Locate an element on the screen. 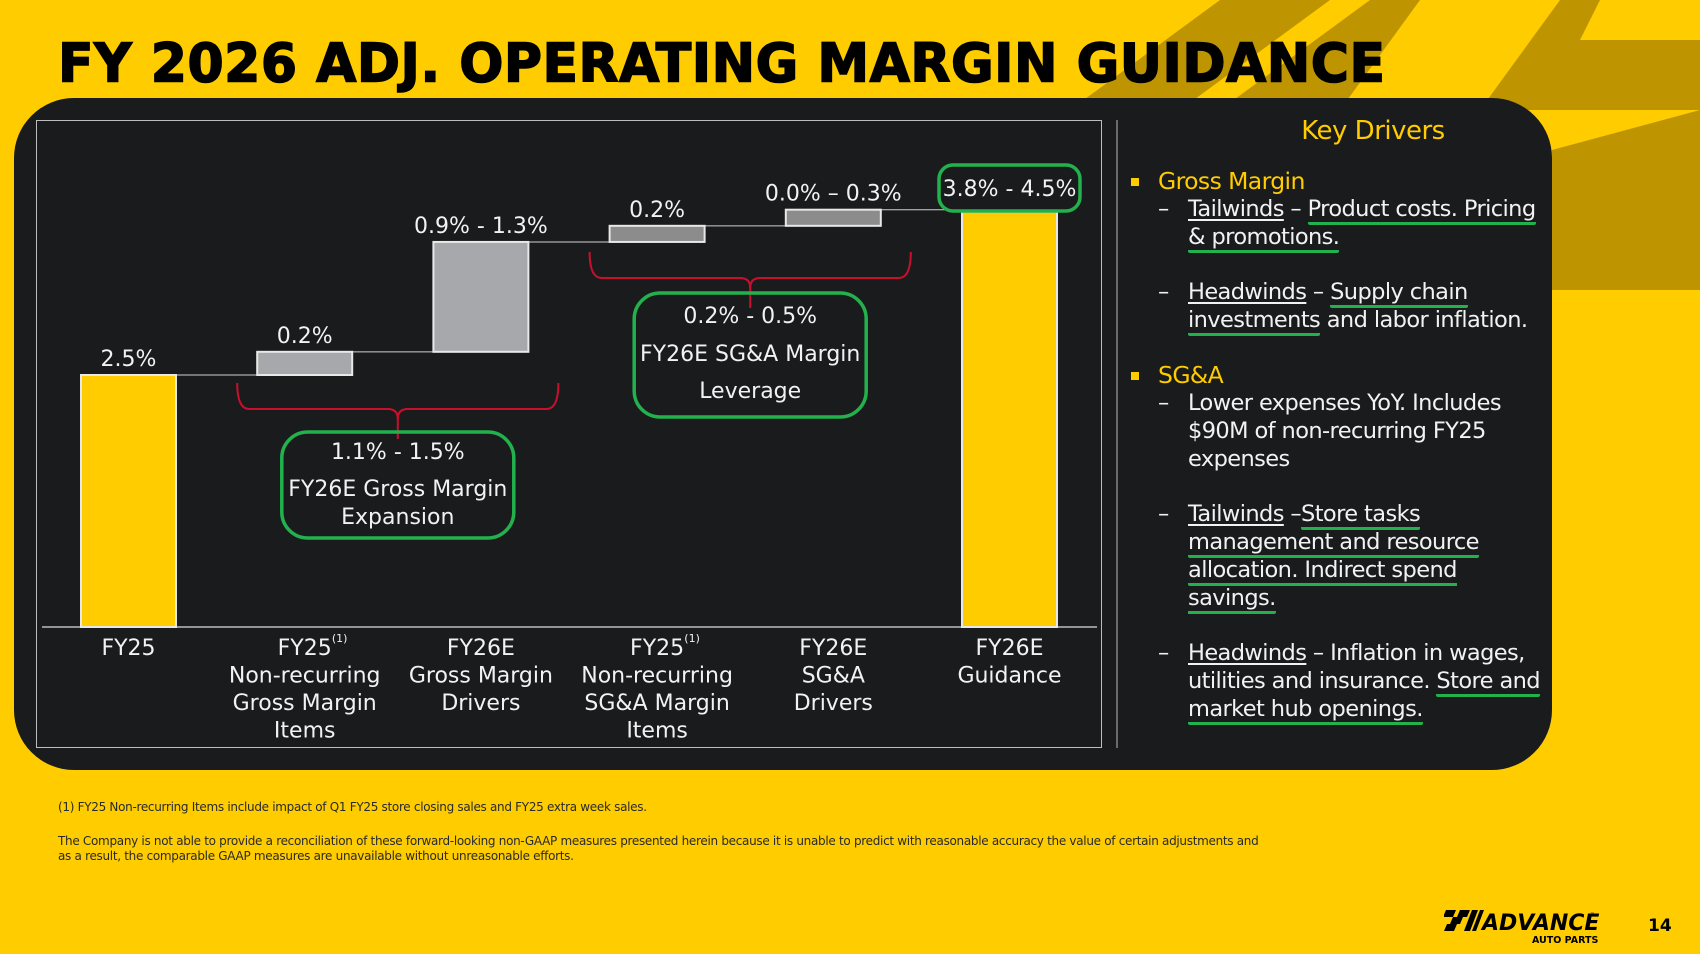 The image size is (1700, 954). highlight-box is located at coordinates (1009, 188).